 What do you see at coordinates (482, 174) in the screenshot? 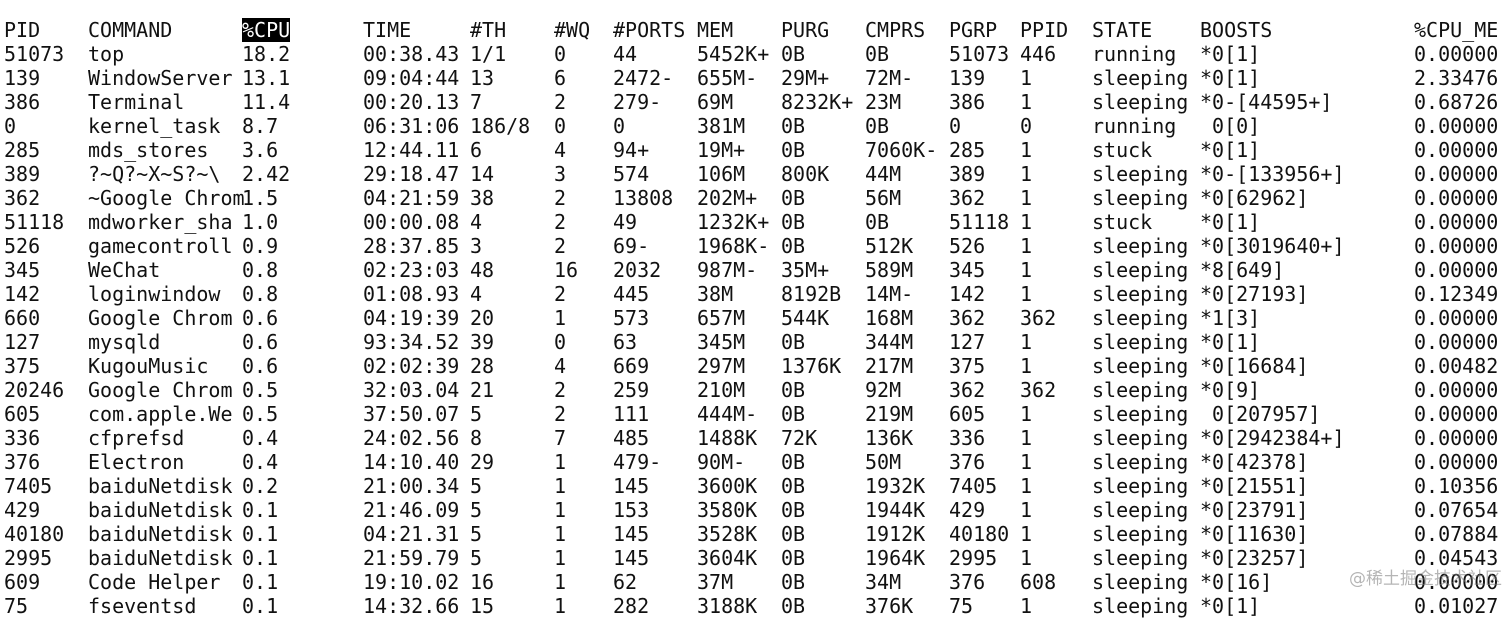
I see `cell: 14` at bounding box center [482, 174].